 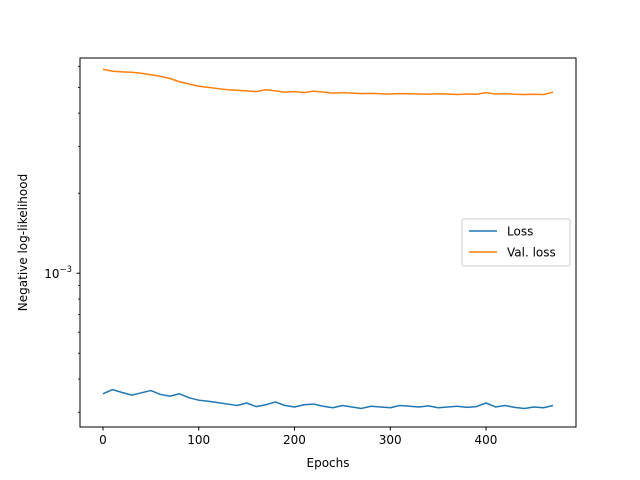 What do you see at coordinates (103, 440) in the screenshot?
I see `x-tick-label: 0` at bounding box center [103, 440].